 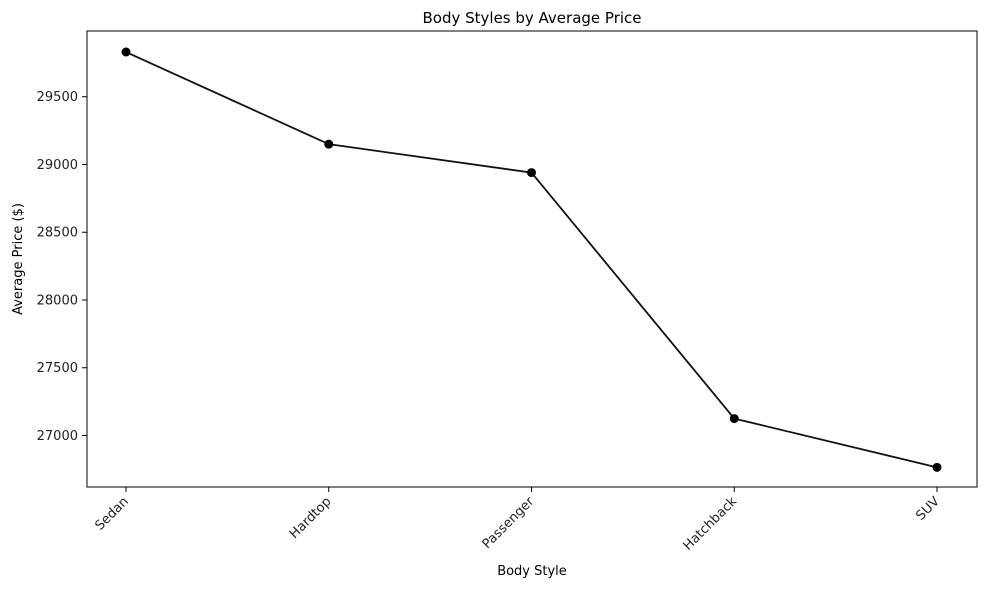 What do you see at coordinates (532, 571) in the screenshot?
I see `x-axis-label: Body Style` at bounding box center [532, 571].